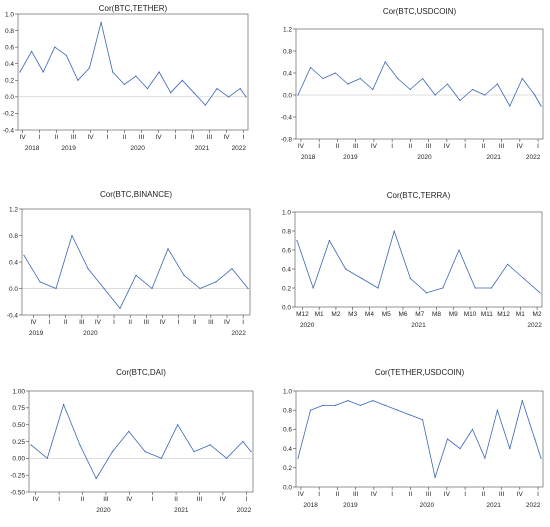 The image size is (550, 527). Describe the element at coordinates (287, 139) in the screenshot. I see `y-tick-label: -0.8` at that location.